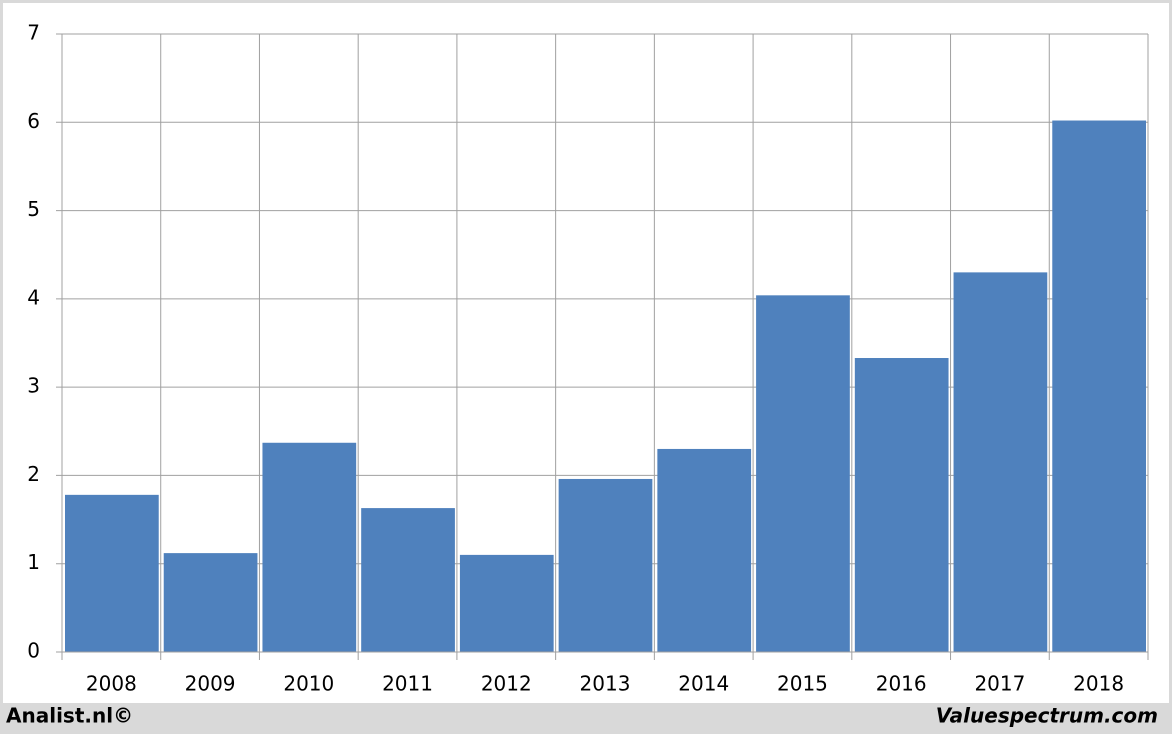 Image resolution: width=1172 pixels, height=734 pixels. I want to click on y-tick-label: 2, so click(33, 474).